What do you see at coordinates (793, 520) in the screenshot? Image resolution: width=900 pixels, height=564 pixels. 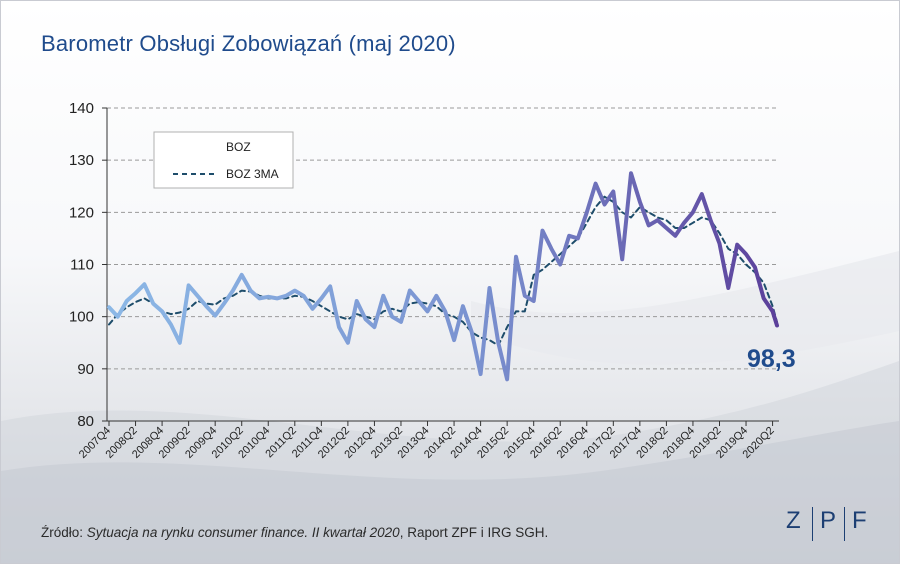 I see `logo-letter-z: Z` at bounding box center [793, 520].